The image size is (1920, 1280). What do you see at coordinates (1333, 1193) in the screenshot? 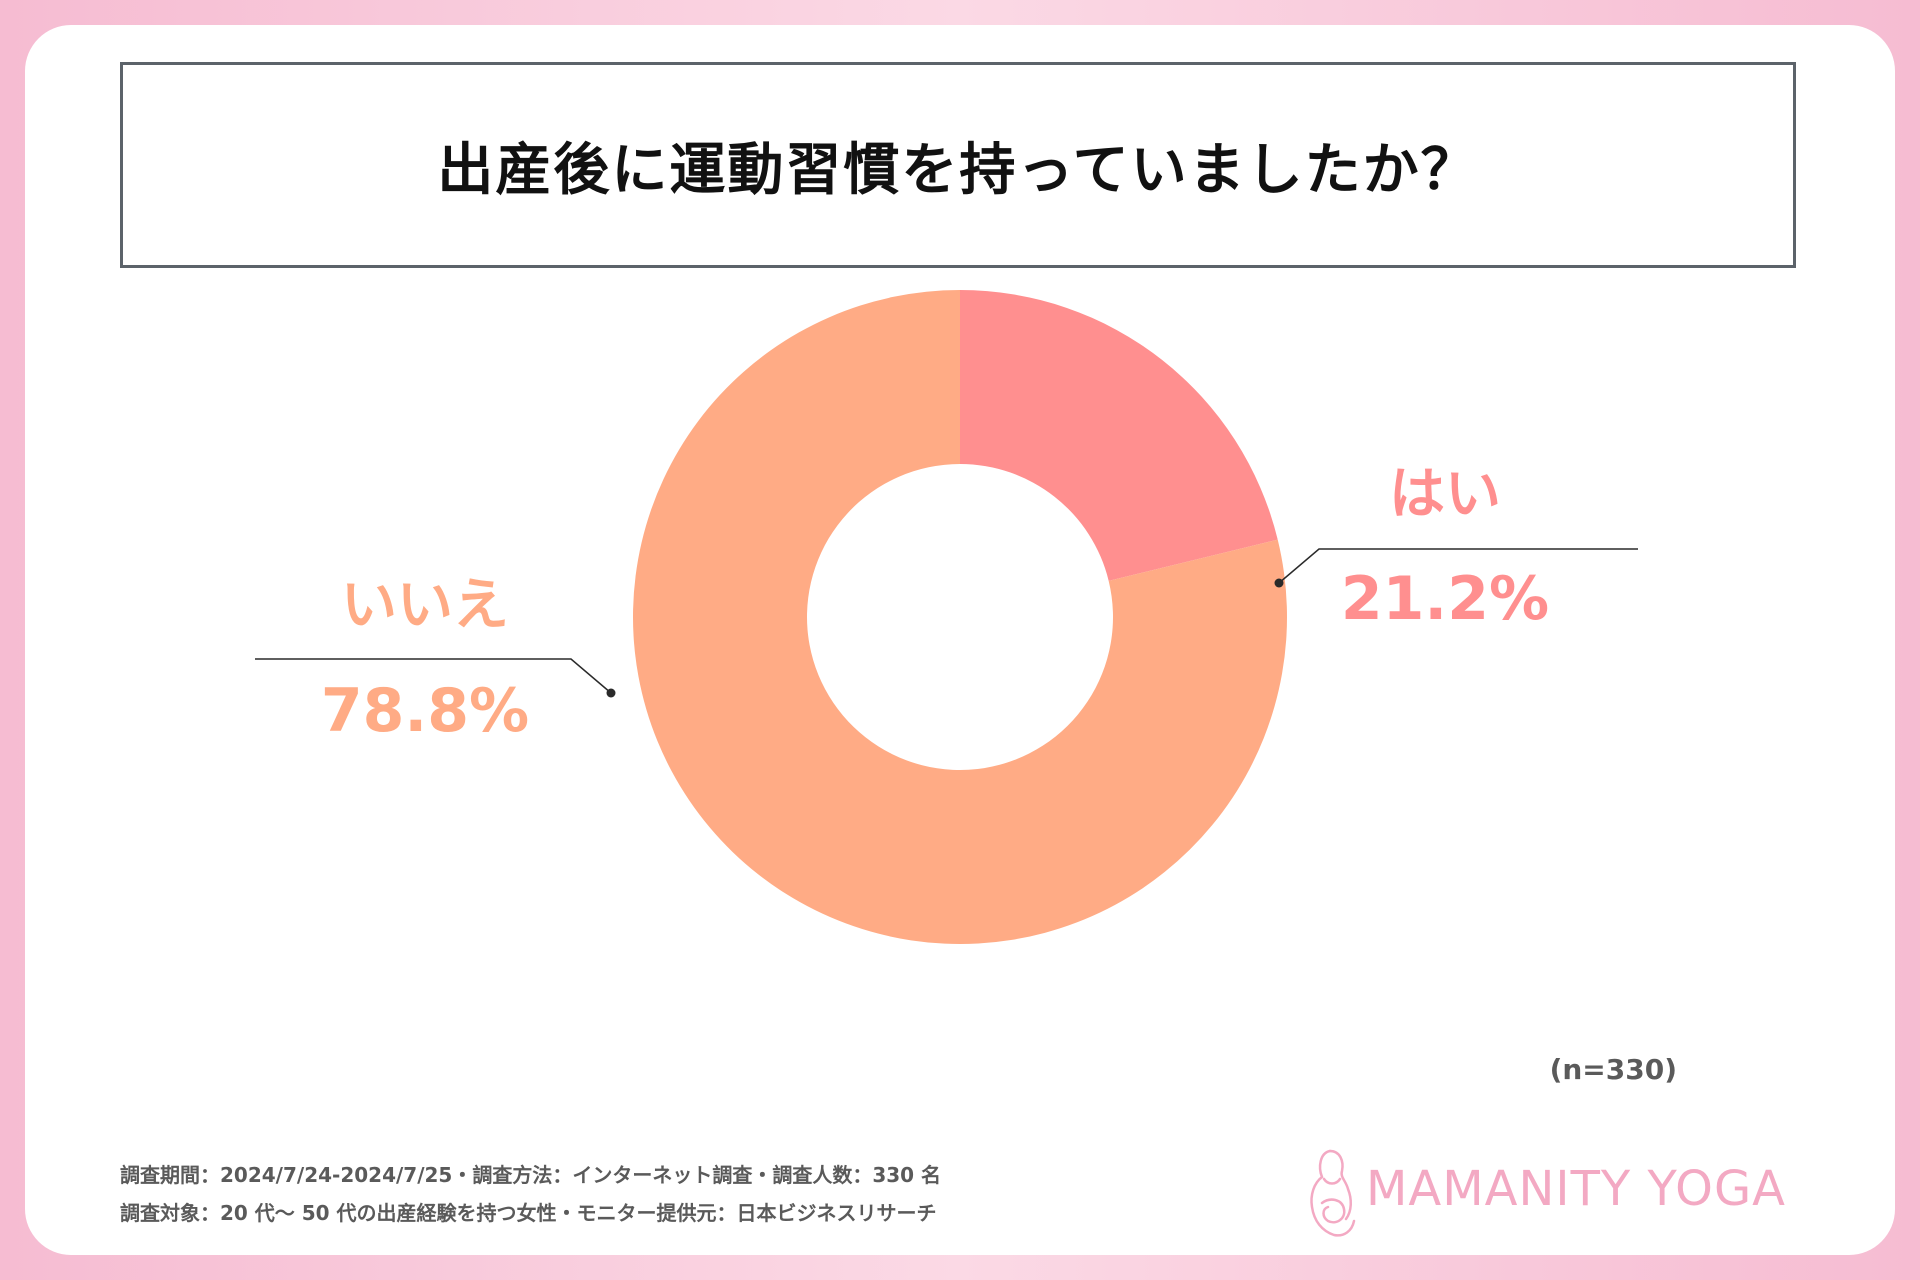
I see `mother-silhouette-icon` at bounding box center [1333, 1193].